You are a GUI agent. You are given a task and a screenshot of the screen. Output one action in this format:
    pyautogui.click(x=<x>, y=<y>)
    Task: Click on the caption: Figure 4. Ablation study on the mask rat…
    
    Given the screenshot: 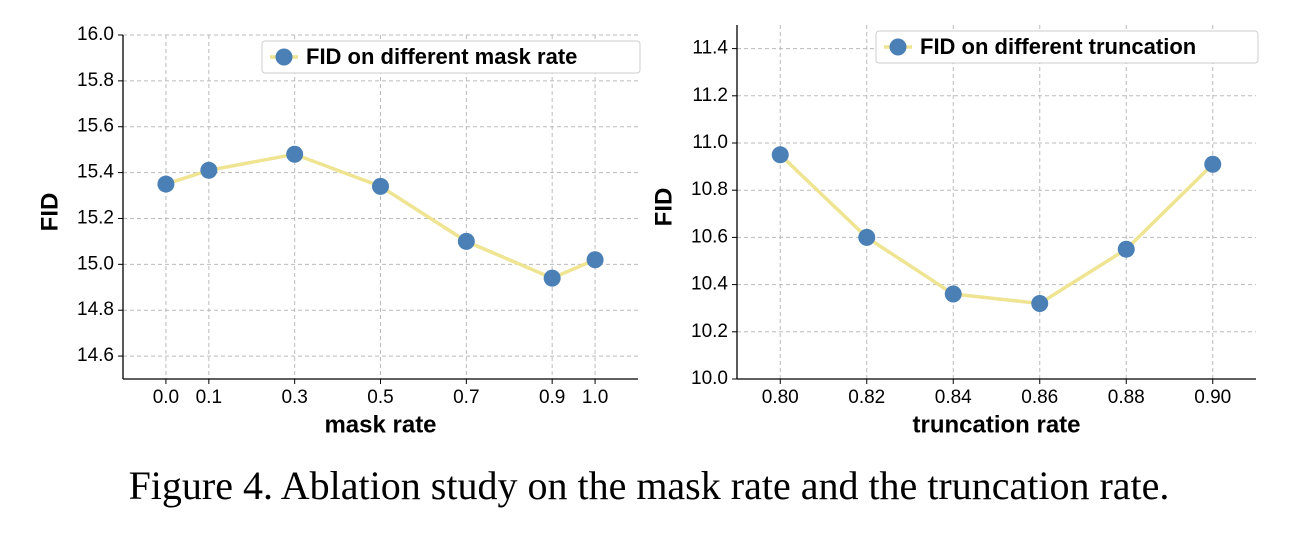 What is the action you would take?
    pyautogui.click(x=649, y=485)
    